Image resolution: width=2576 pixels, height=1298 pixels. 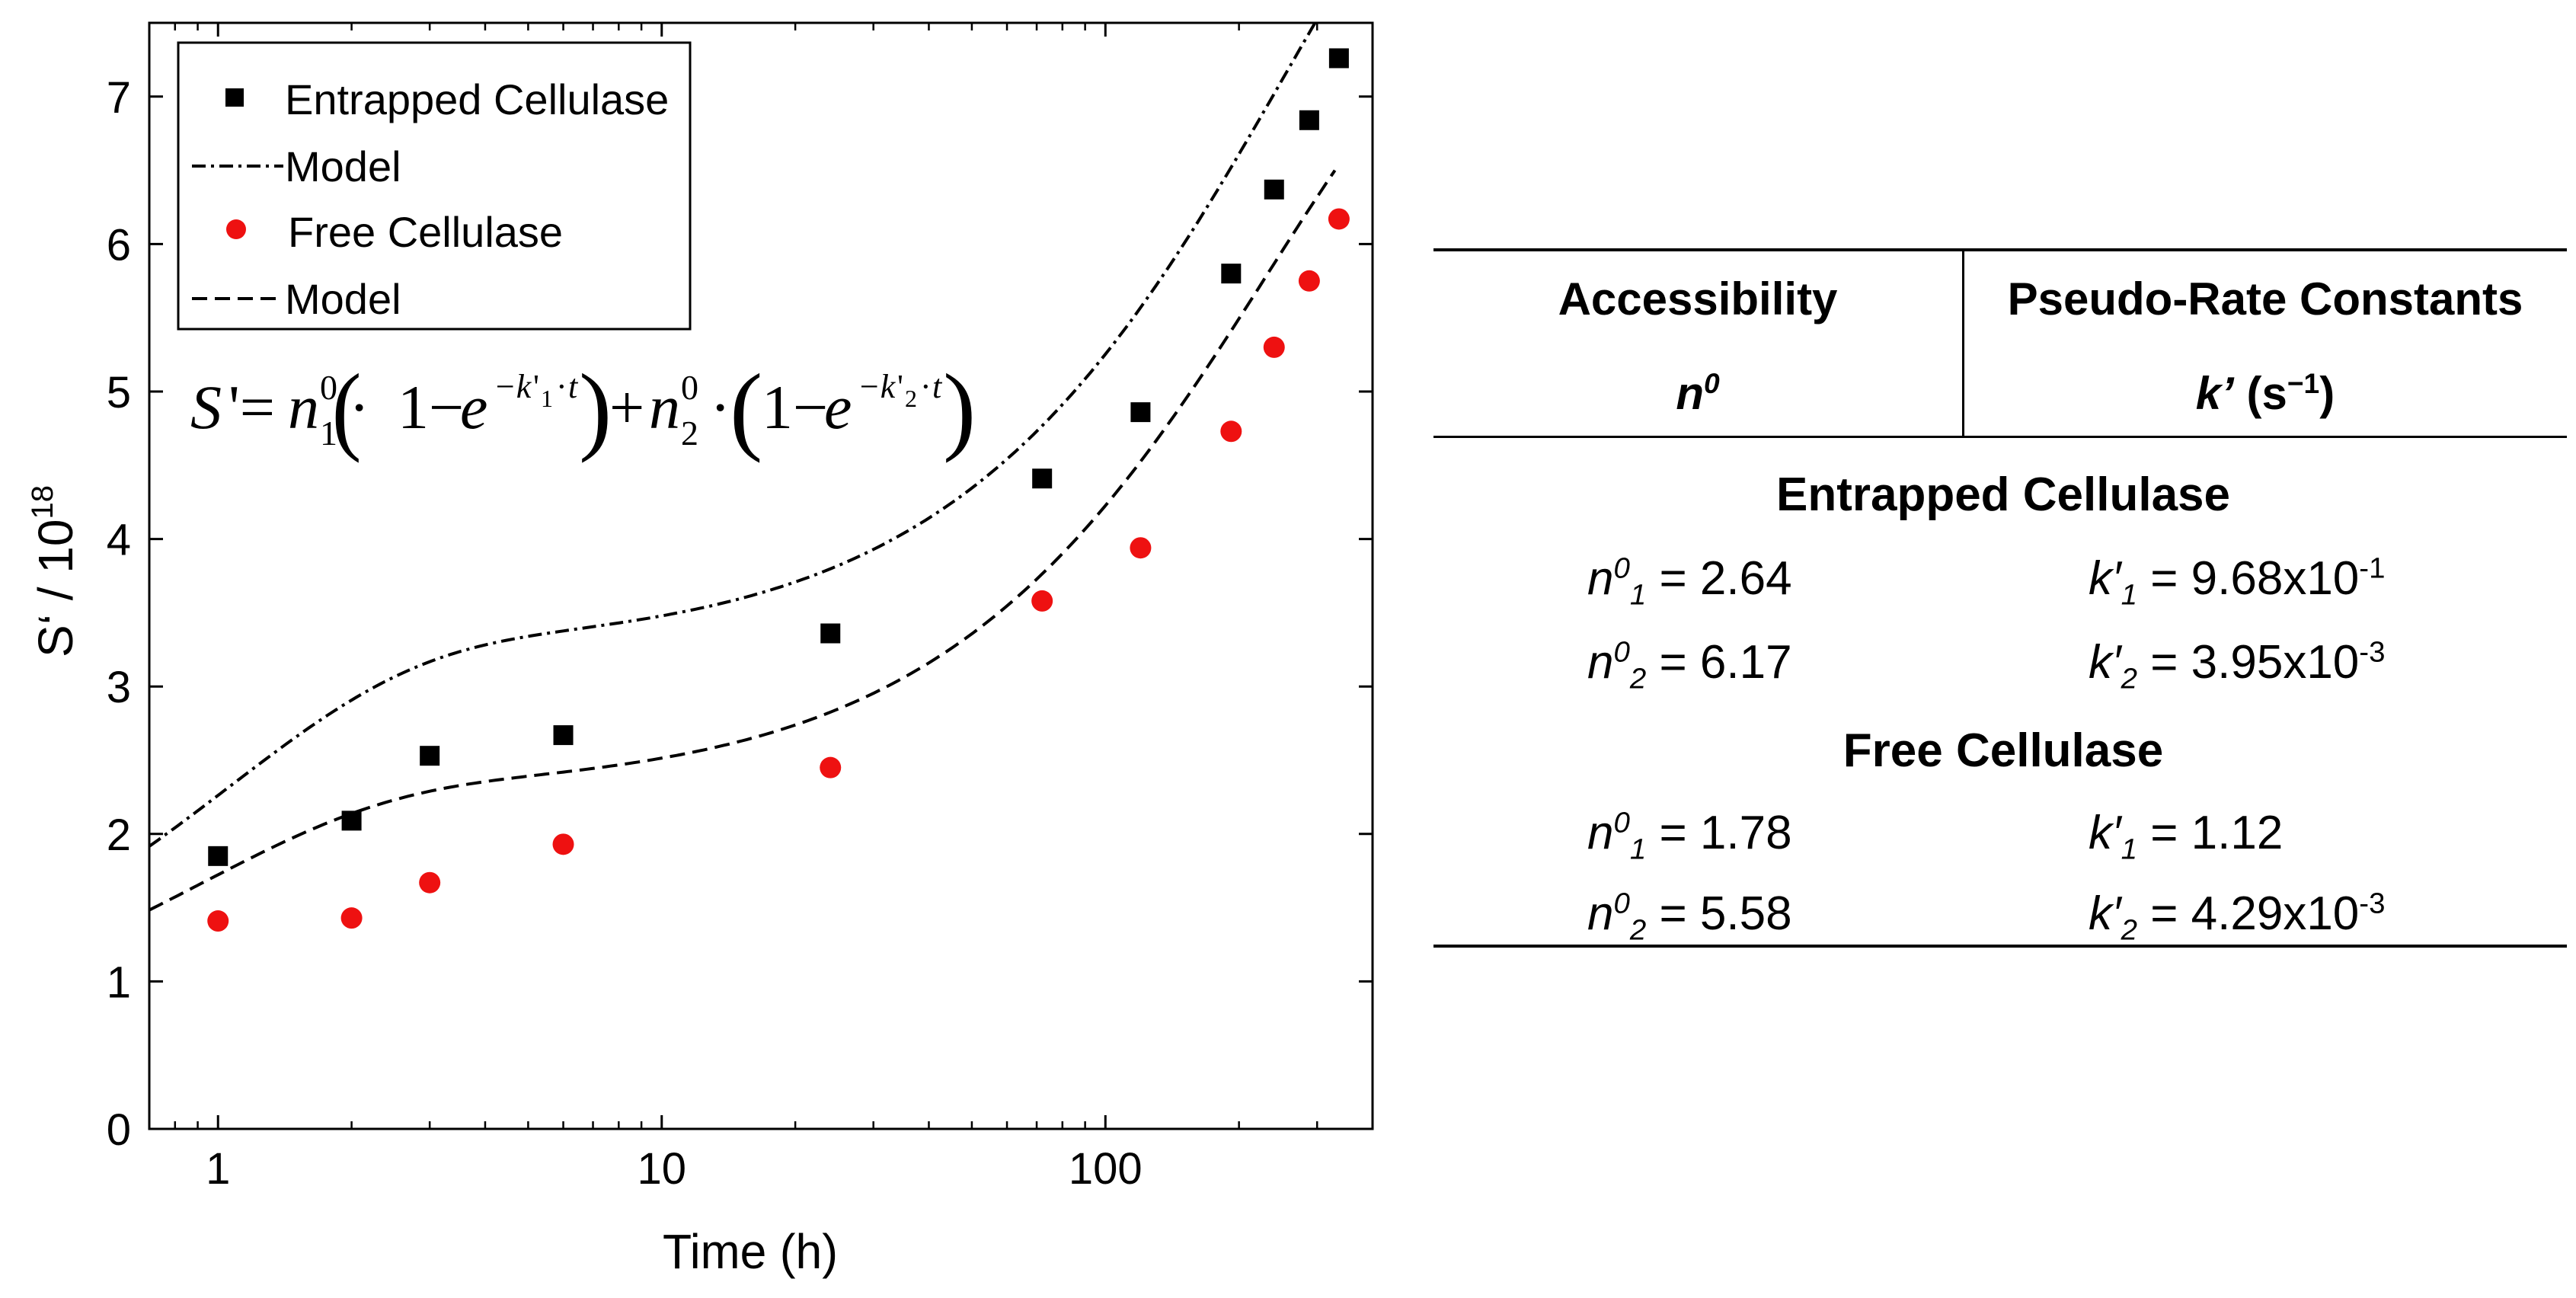 I want to click on x-tick-labels: 1 10 100, so click(x=675, y=1169).